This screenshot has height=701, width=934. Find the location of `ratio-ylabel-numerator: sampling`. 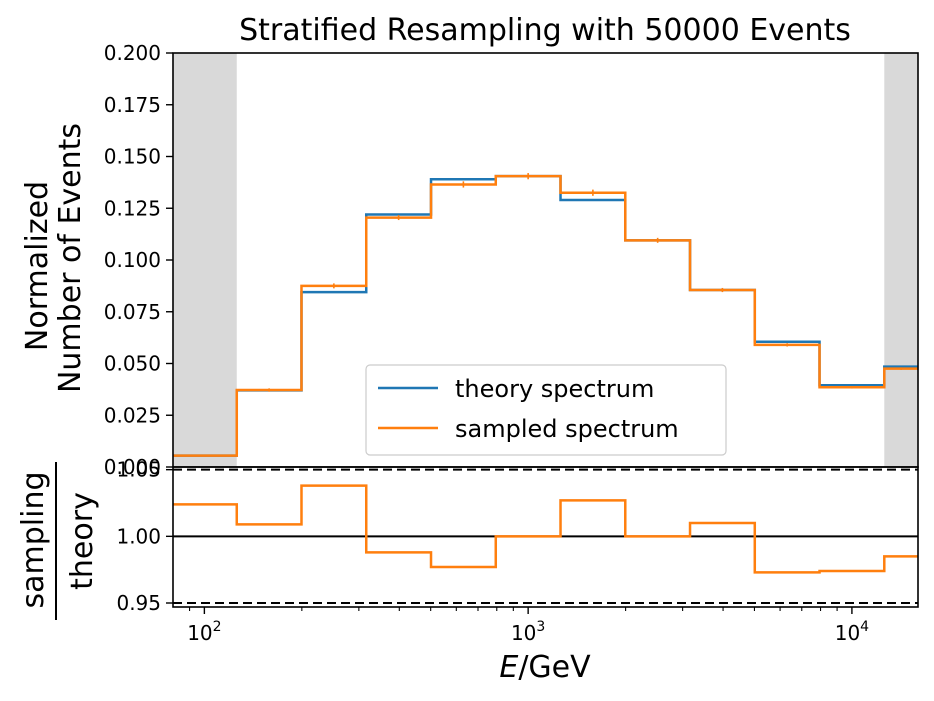

ratio-ylabel-numerator: sampling is located at coordinates (33, 539).